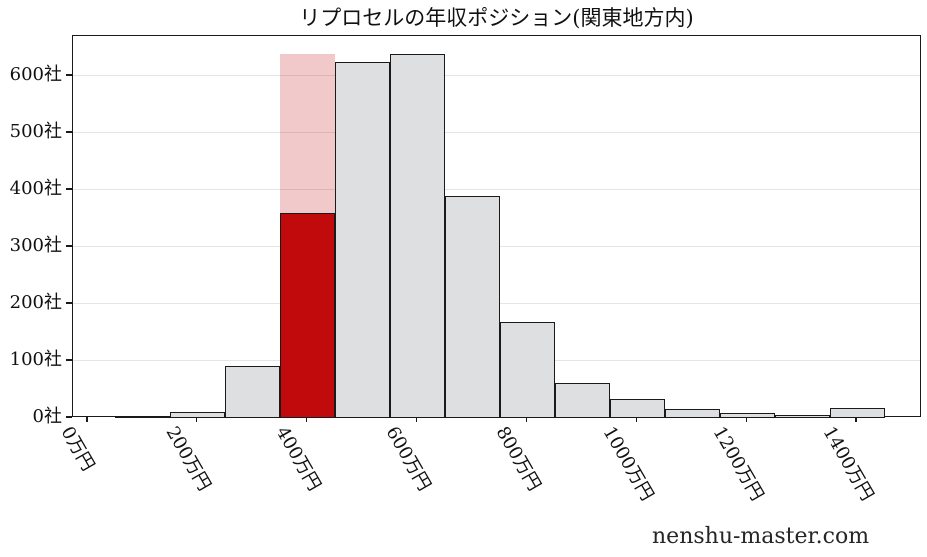  What do you see at coordinates (47, 416) in the screenshot?
I see `y-tick-label: 0社` at bounding box center [47, 416].